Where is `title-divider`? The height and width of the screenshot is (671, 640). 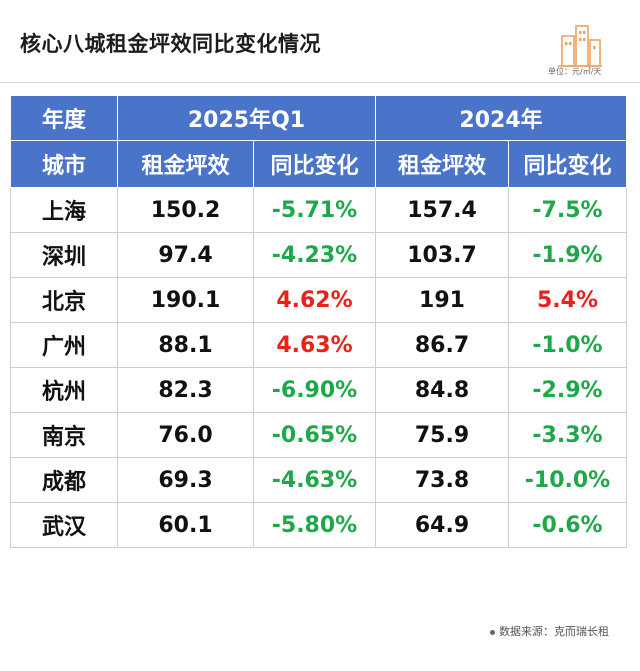 title-divider is located at coordinates (320, 82).